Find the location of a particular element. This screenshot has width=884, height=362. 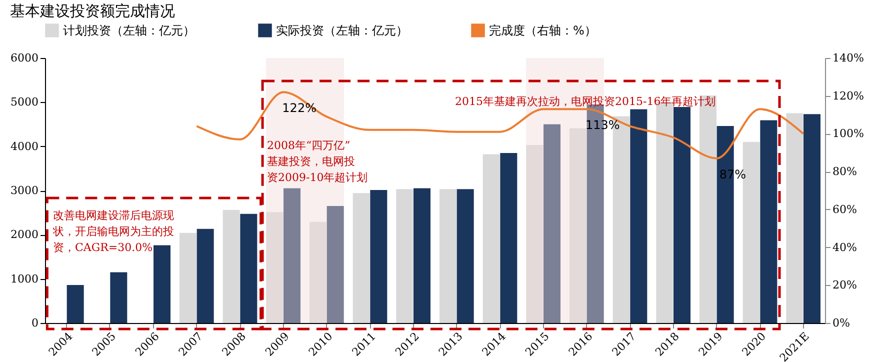

legend-label: 计划投资（左轴：亿元） is located at coordinates (129, 30).